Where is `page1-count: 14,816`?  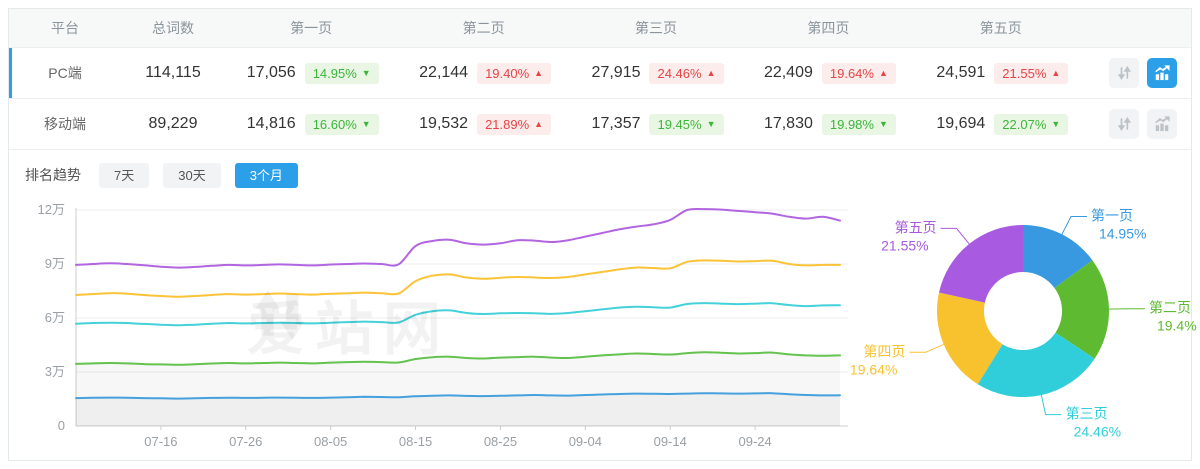
page1-count: 14,816 is located at coordinates (271, 123).